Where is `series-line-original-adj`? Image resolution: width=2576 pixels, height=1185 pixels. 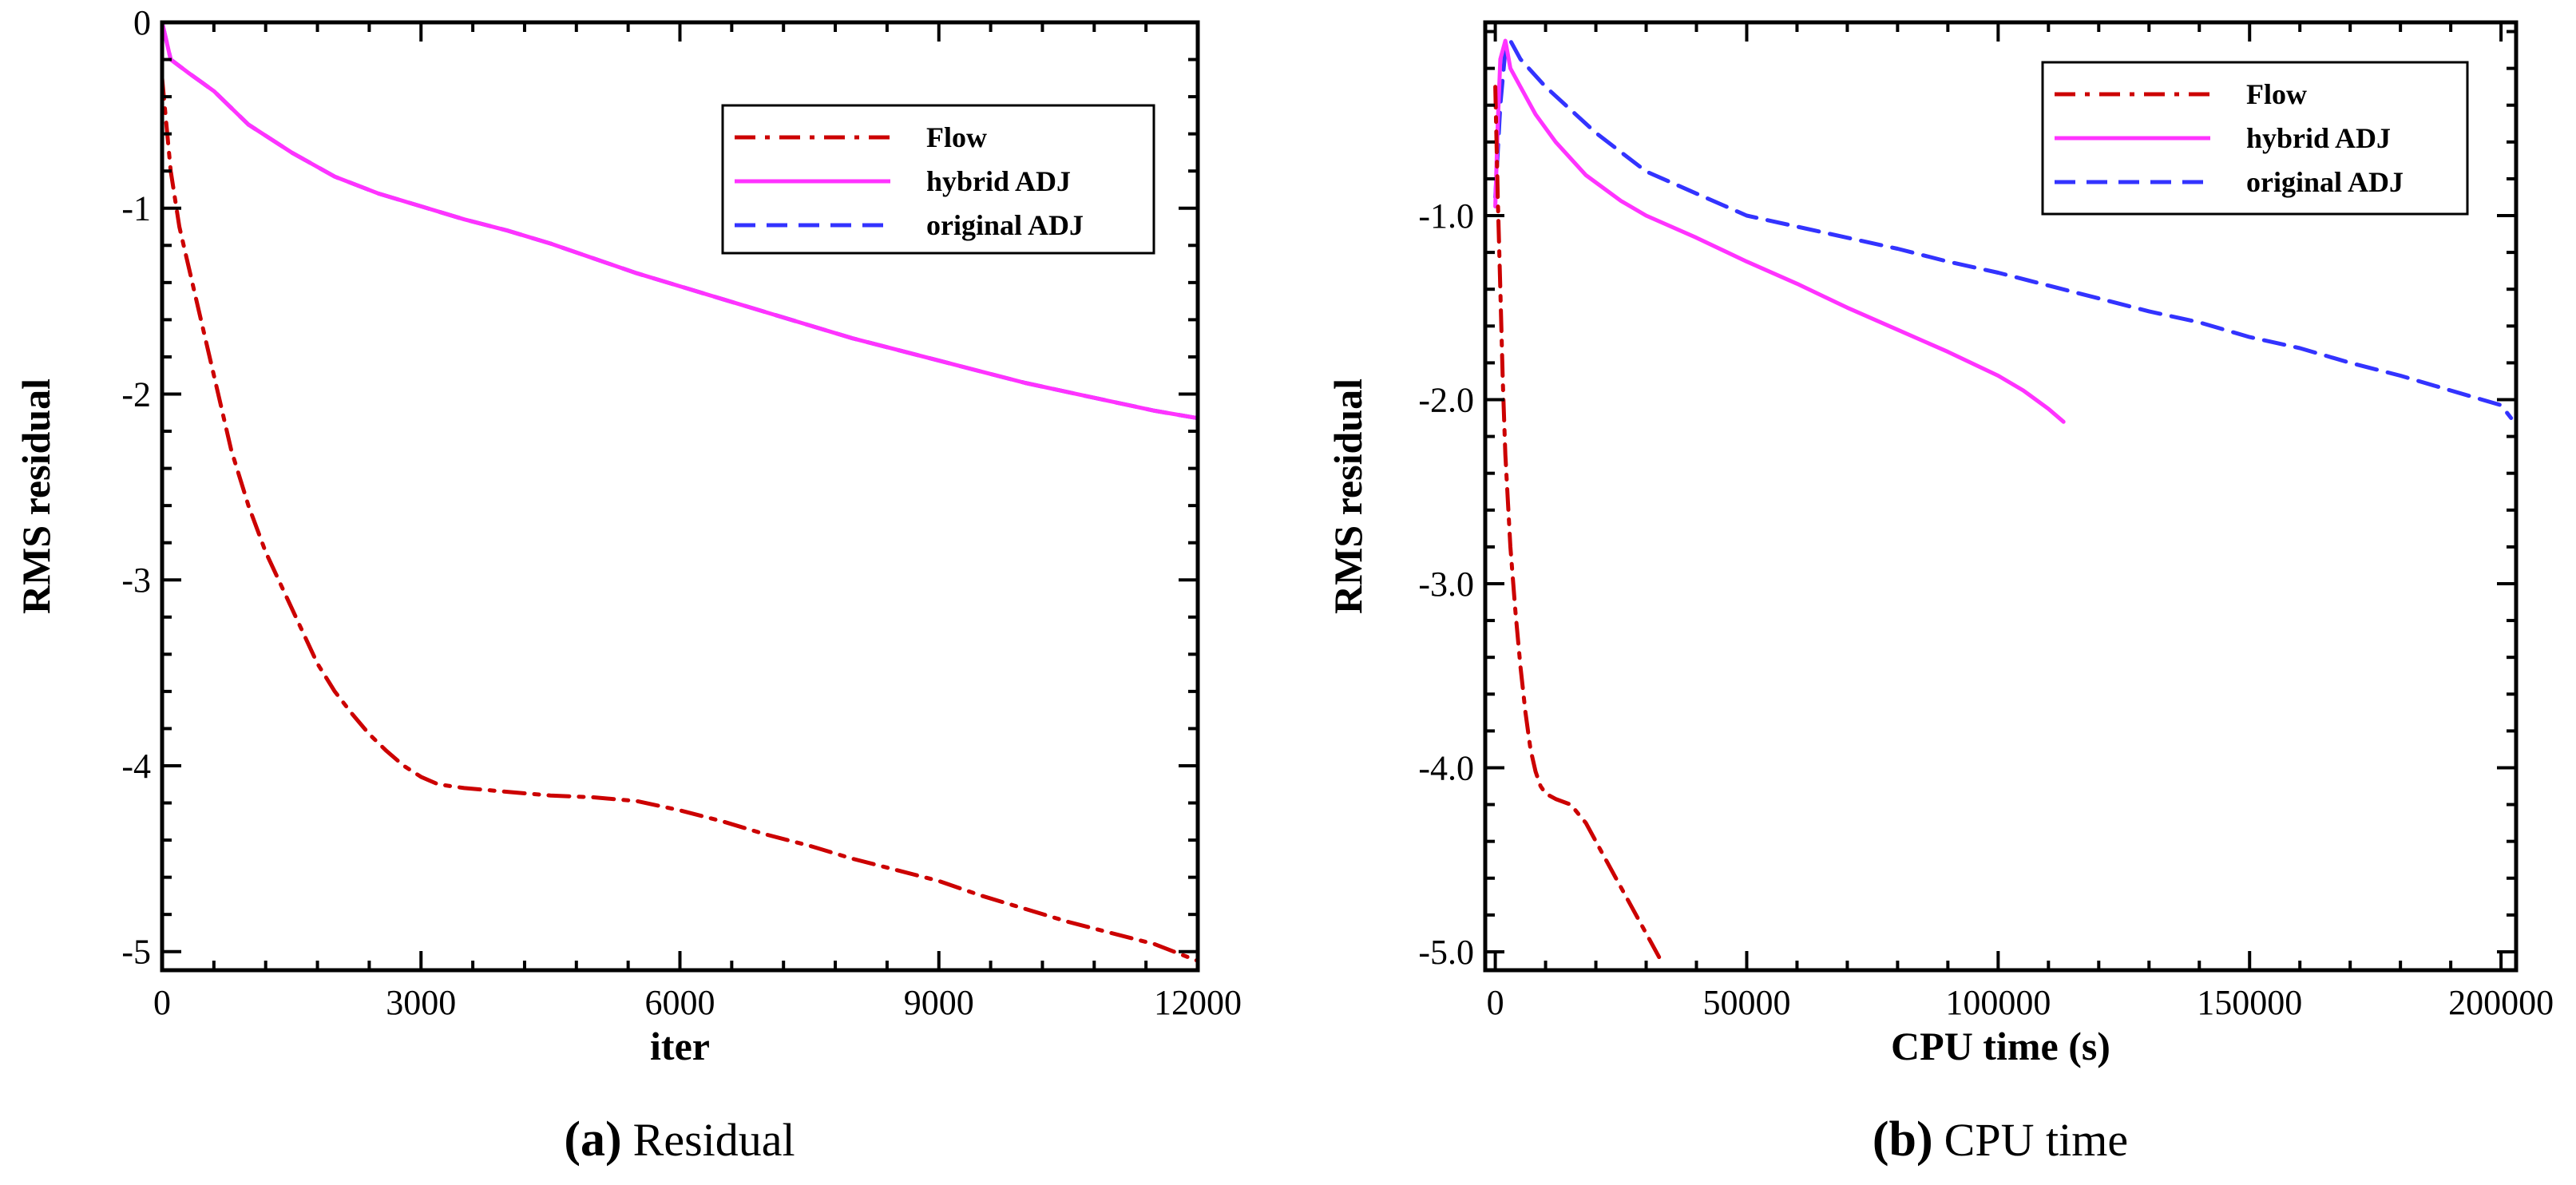 series-line-original-adj is located at coordinates (2003, 229).